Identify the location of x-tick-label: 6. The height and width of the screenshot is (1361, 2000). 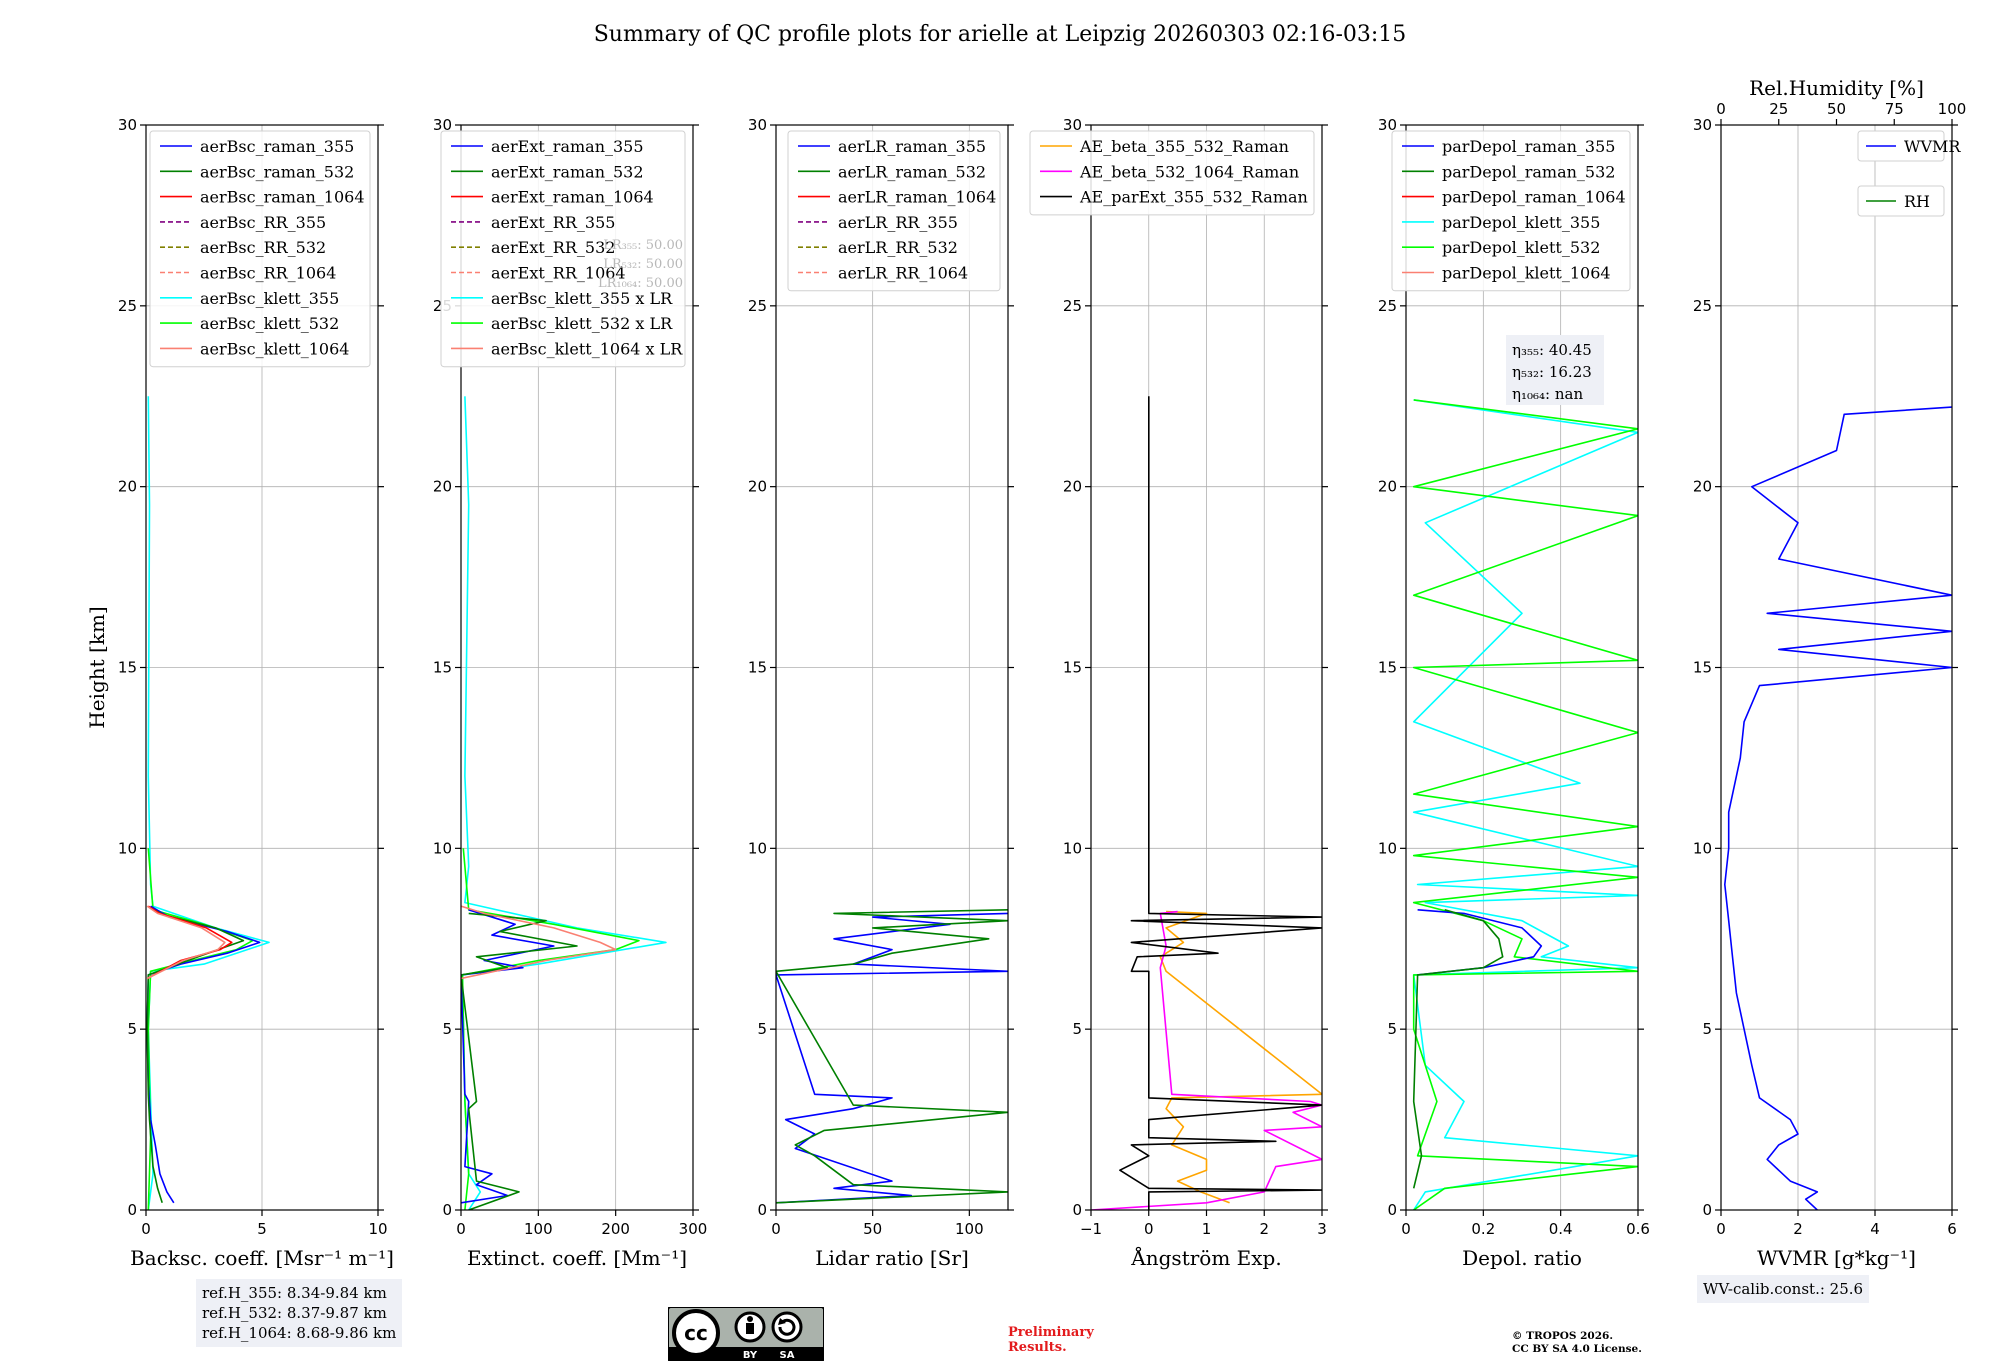
(1952, 1229).